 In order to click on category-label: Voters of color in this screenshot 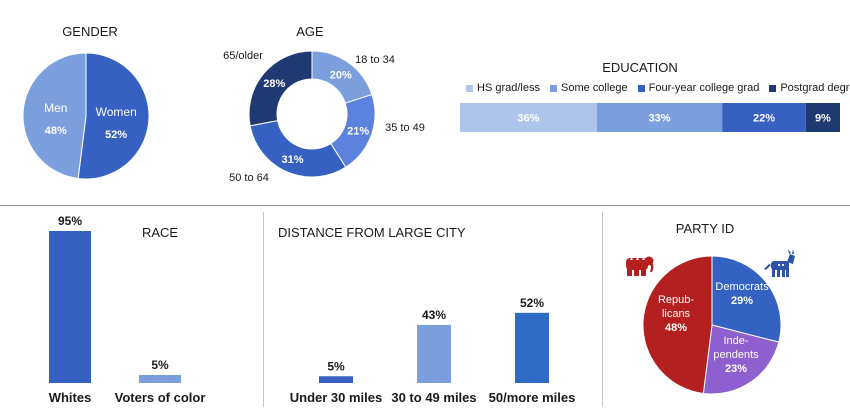, I will do `click(160, 397)`.